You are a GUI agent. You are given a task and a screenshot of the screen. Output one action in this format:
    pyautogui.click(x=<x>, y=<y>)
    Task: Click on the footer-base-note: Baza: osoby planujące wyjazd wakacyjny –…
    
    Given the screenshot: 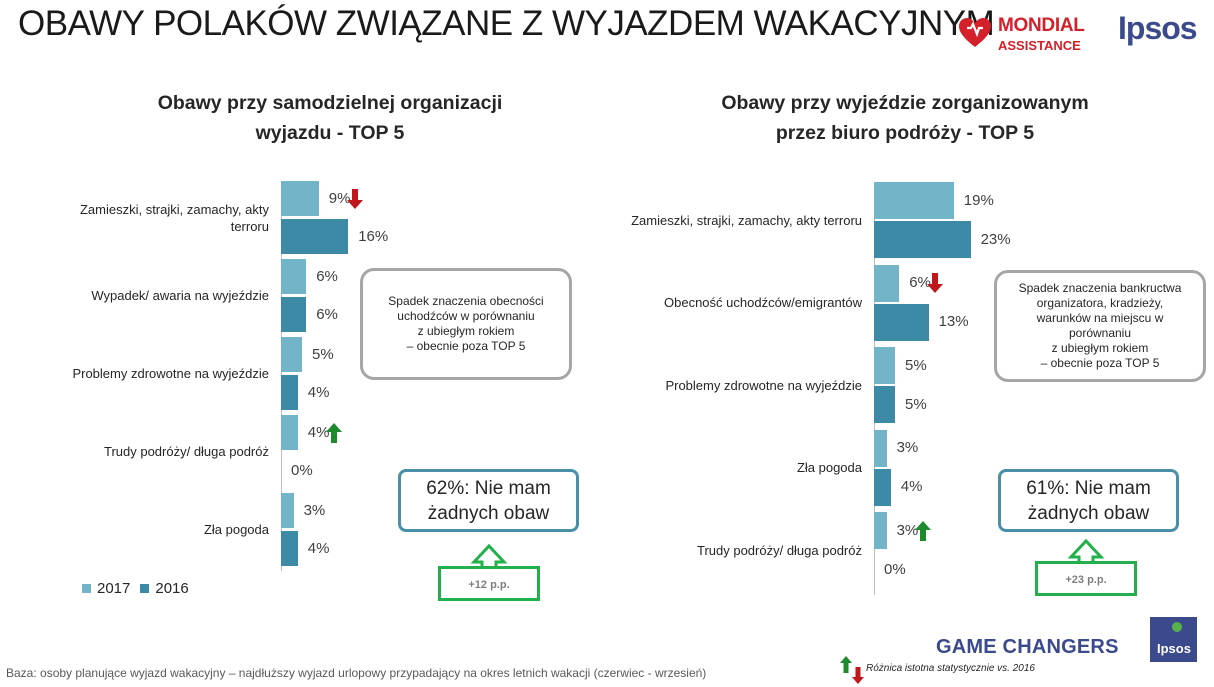 What is the action you would take?
    pyautogui.click(x=356, y=673)
    